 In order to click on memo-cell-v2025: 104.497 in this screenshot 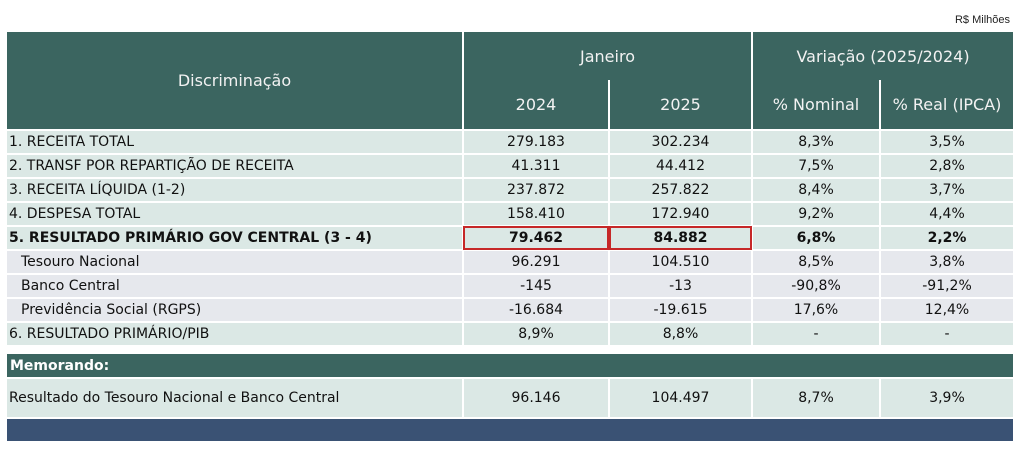, I will do `click(681, 397)`.